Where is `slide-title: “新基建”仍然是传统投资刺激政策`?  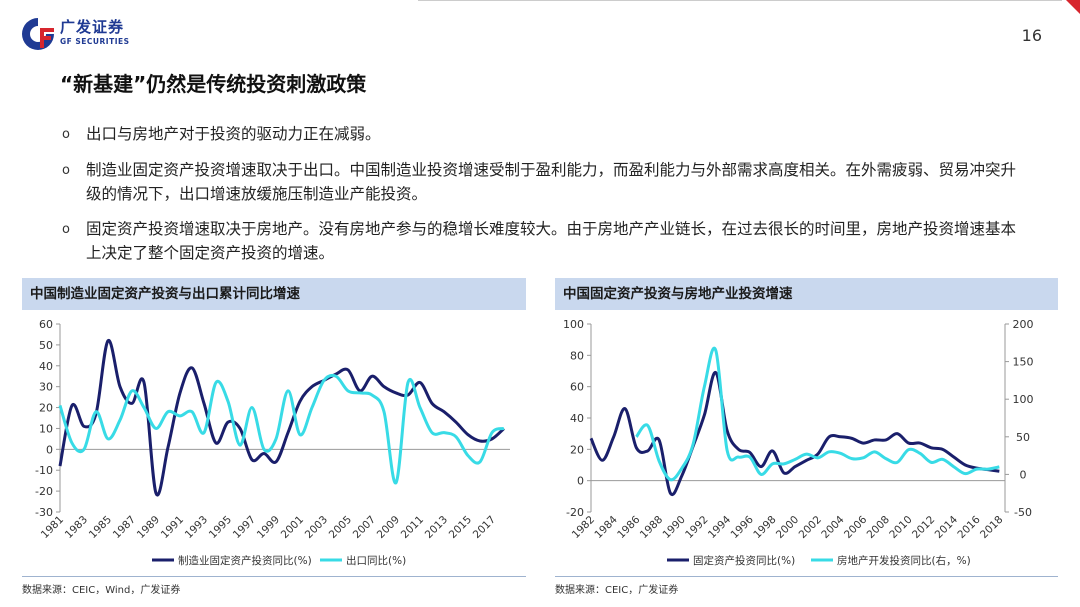
slide-title: “新基建”仍然是传统投资刺激政策 is located at coordinates (213, 84).